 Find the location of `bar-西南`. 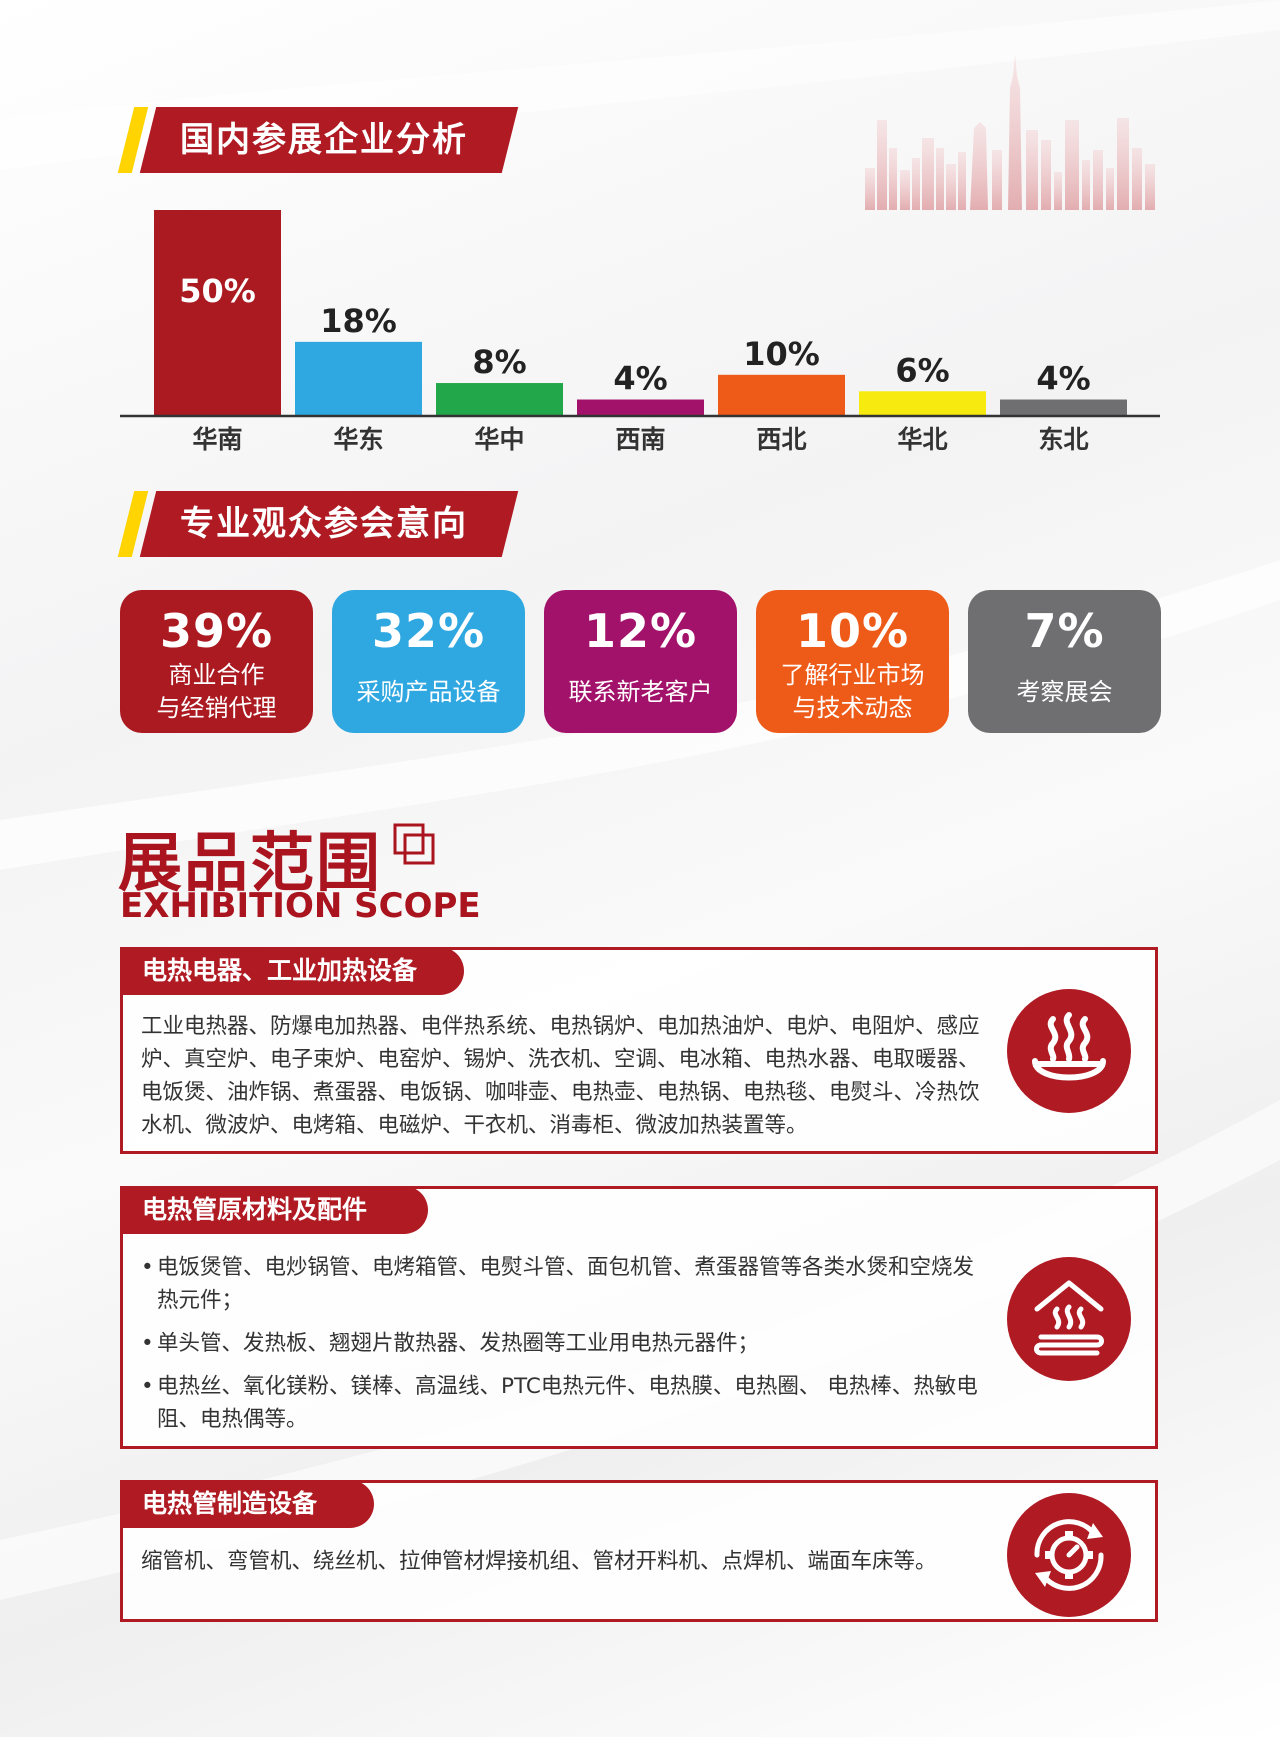

bar-西南 is located at coordinates (640, 407).